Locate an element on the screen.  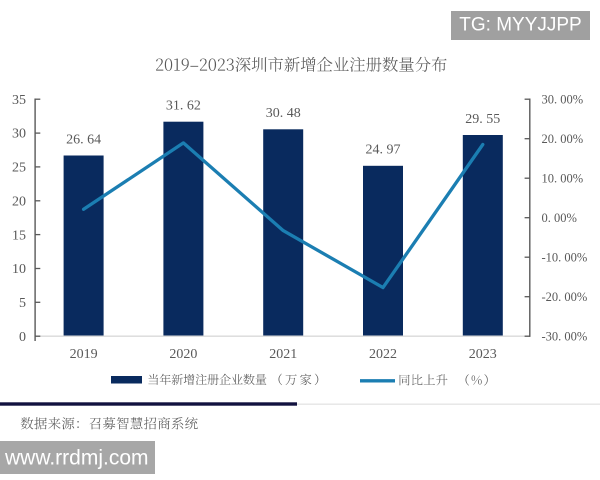
svg-text: 35 is located at coordinates (19, 100).